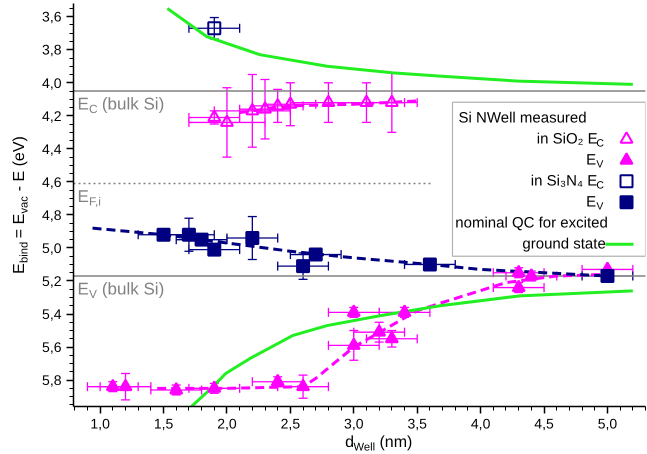 Image resolution: width=647 pixels, height=454 pixels. What do you see at coordinates (52, 214) in the screenshot?
I see `y-tick-label: 4,8` at bounding box center [52, 214].